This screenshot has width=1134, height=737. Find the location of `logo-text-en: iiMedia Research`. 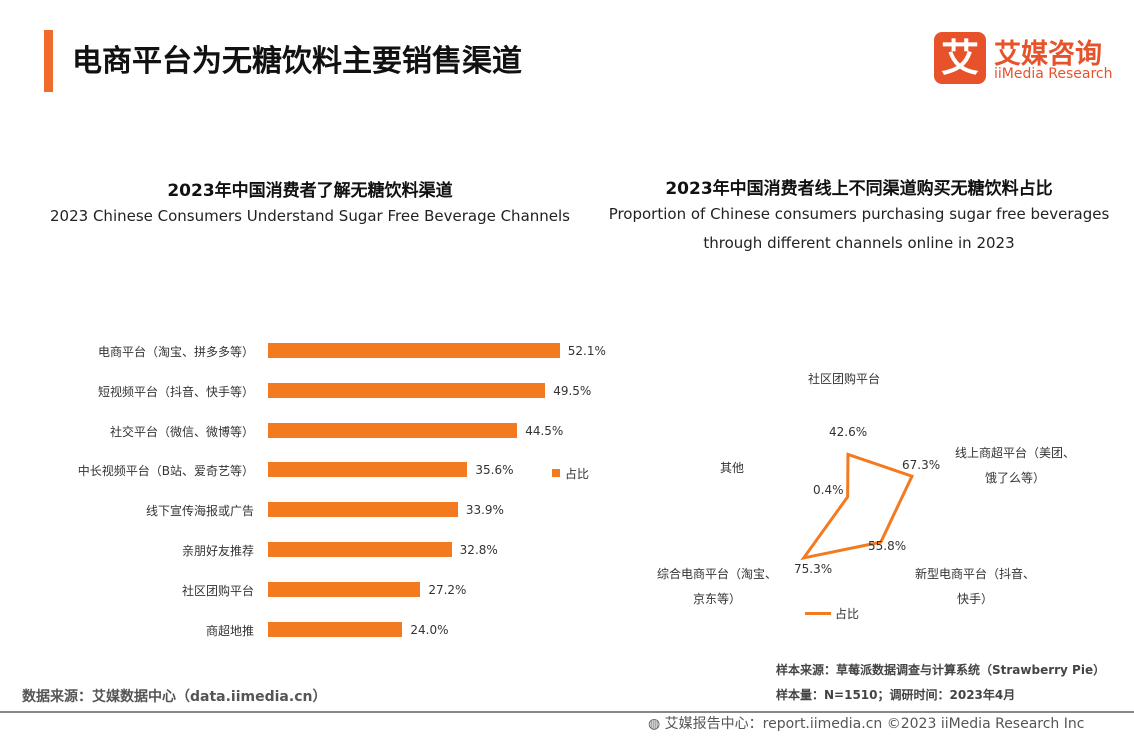

logo-text-en: iiMedia Research is located at coordinates (1053, 74).